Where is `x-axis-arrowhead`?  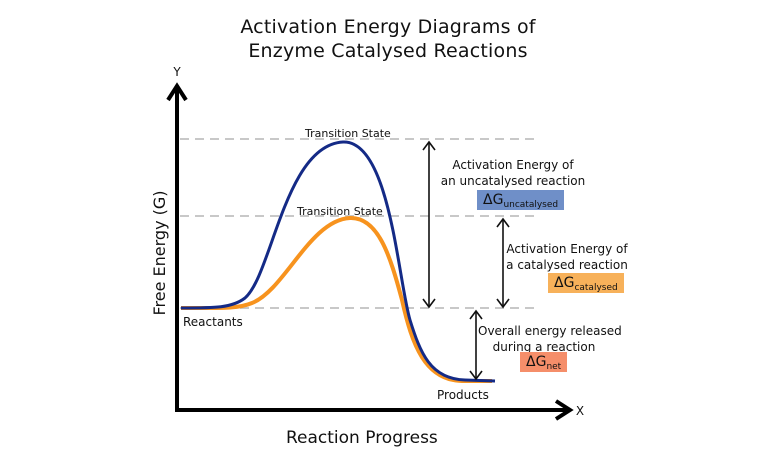 x-axis-arrowhead is located at coordinates (564, 410).